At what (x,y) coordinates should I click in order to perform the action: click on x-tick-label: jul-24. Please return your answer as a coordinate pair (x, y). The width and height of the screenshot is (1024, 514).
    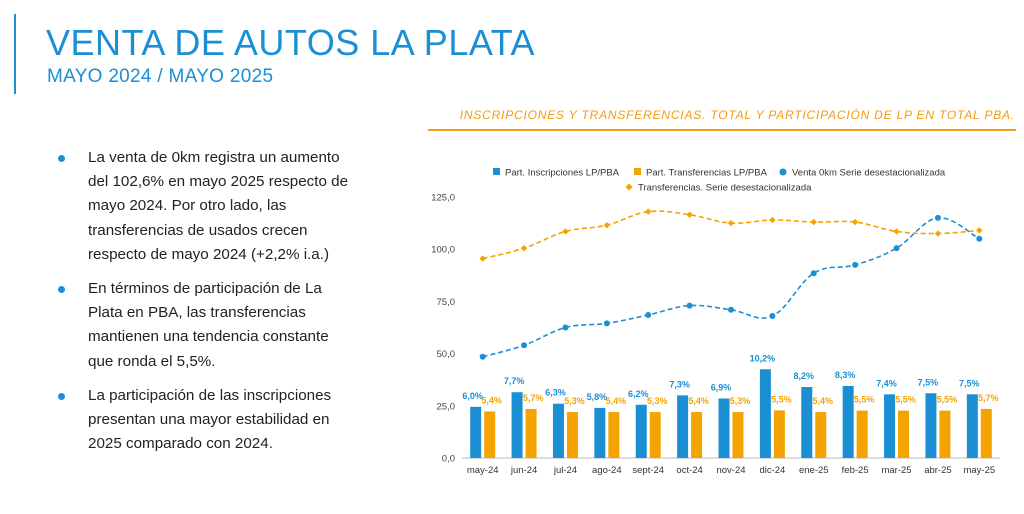
    Looking at the image, I should click on (565, 470).